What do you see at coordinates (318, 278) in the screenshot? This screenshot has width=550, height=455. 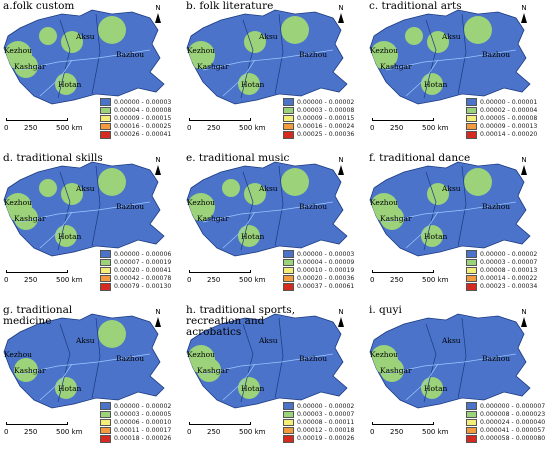 I see `legend-item: 0.00020 - 0.00036` at bounding box center [318, 278].